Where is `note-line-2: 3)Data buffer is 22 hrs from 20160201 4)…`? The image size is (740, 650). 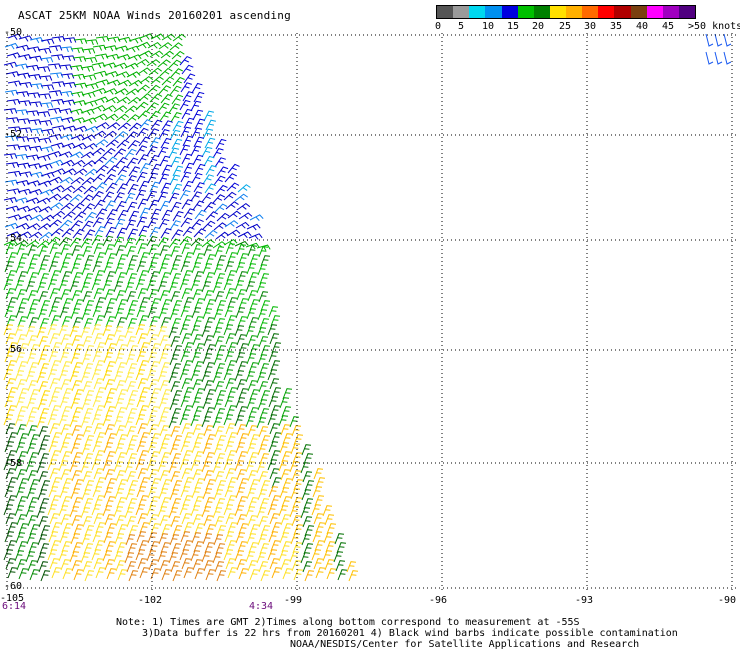
note-line-2: 3)Data buffer is 22 hrs from 20160201 4)… is located at coordinates (410, 633).